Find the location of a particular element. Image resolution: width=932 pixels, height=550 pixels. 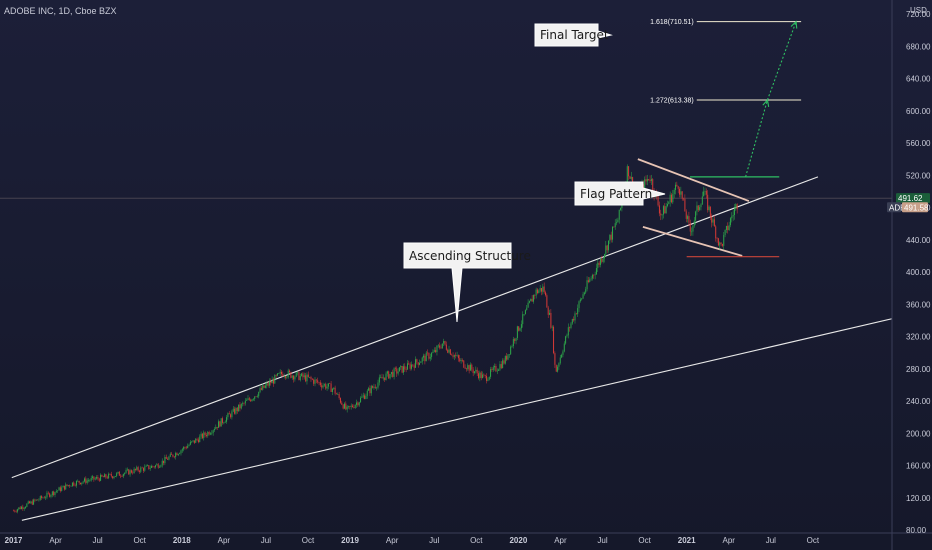

y-tick-label: 320.00 is located at coordinates (918, 337).